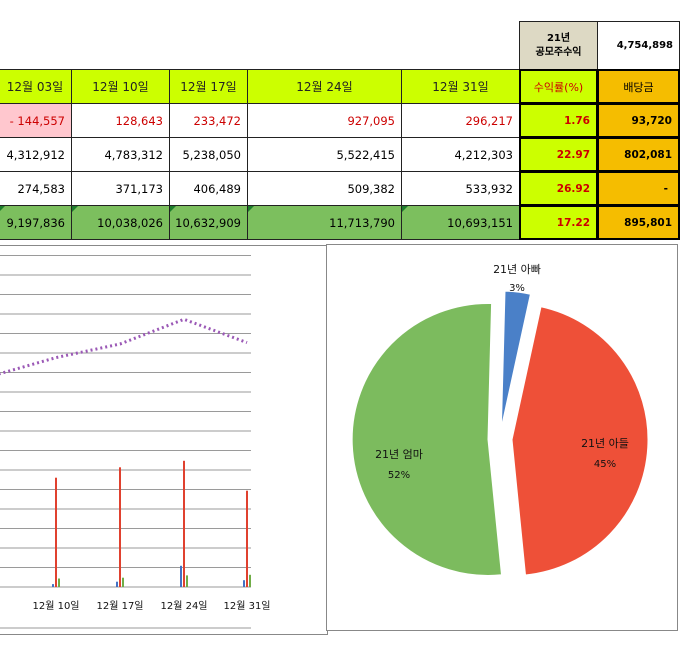 This screenshot has height=645, width=692. I want to click on cell-value: 9,197,836, so click(35, 222).